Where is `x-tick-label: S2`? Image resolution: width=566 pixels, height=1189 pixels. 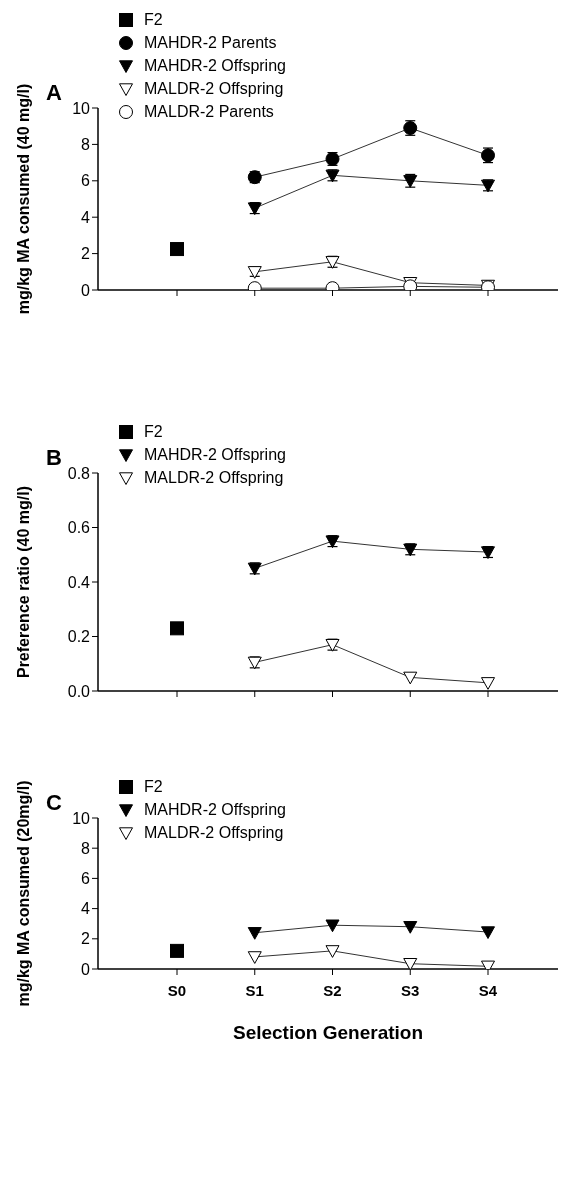 x-tick-label: S2 is located at coordinates (332, 990).